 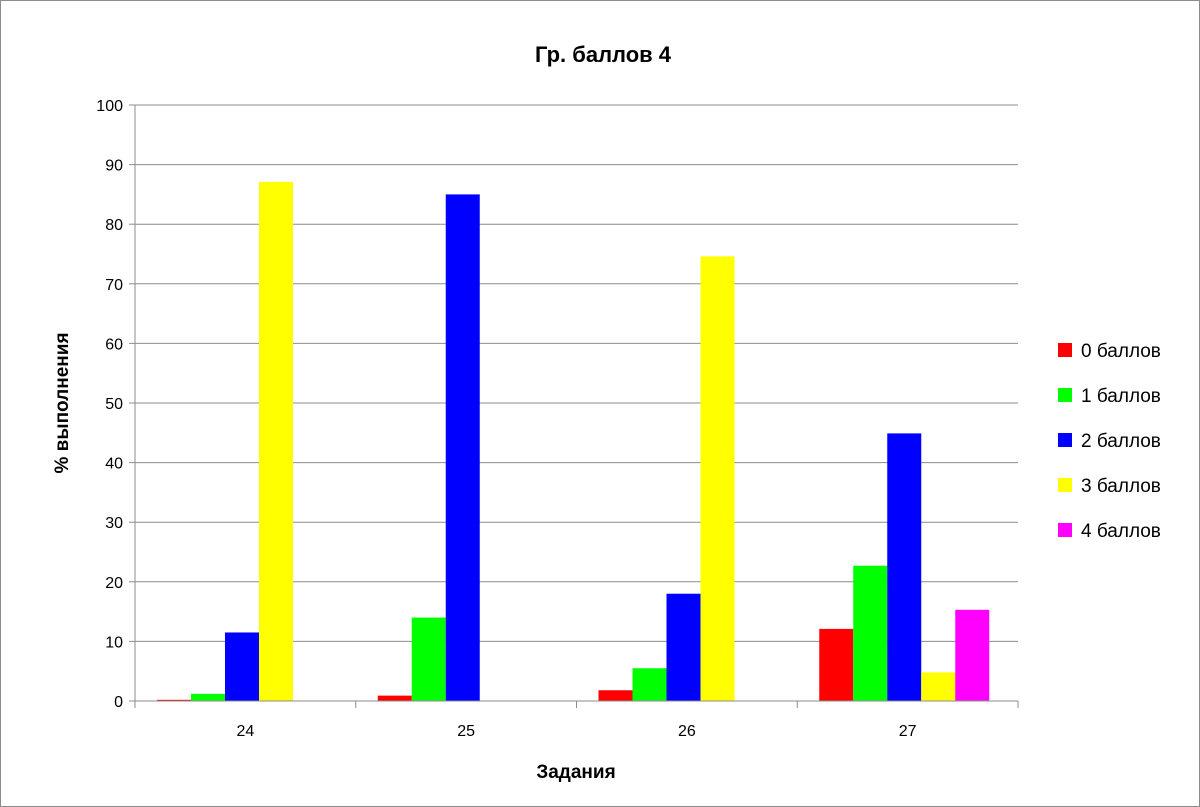 I want to click on x-axis-title: Задания, so click(x=575, y=772).